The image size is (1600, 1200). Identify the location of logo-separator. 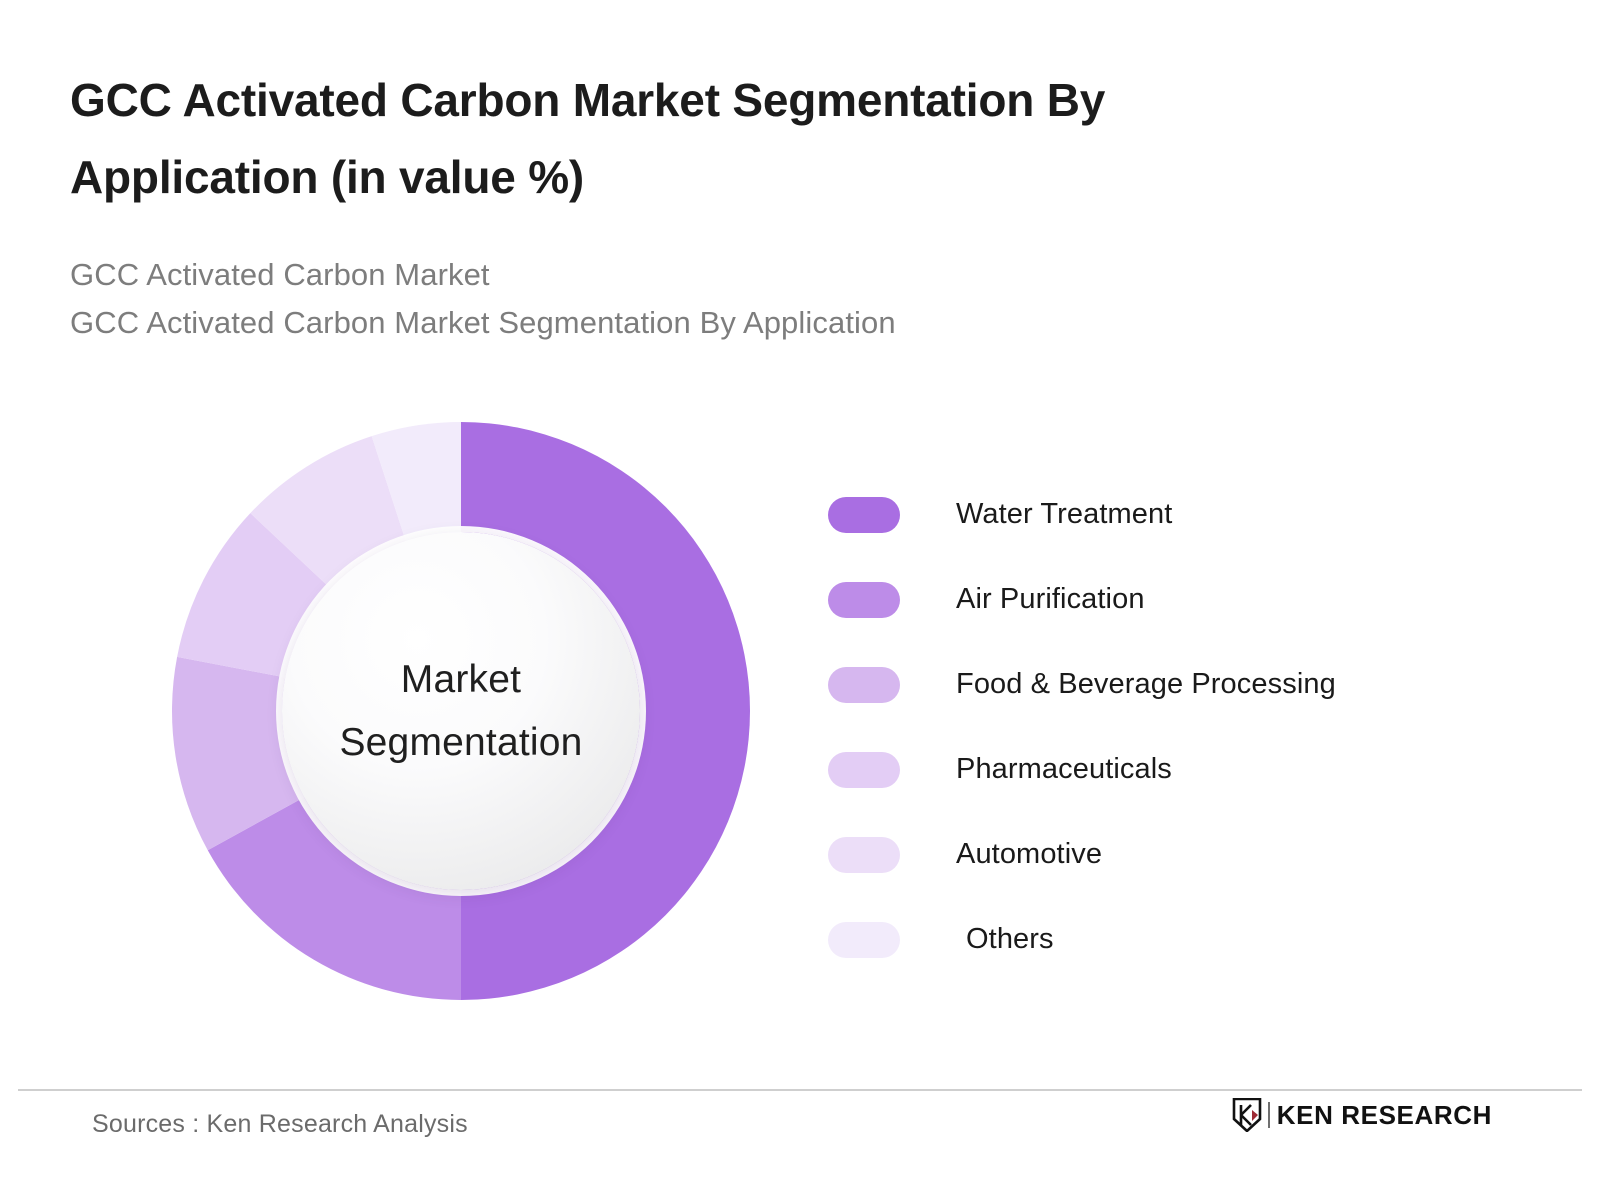
(1268, 1115).